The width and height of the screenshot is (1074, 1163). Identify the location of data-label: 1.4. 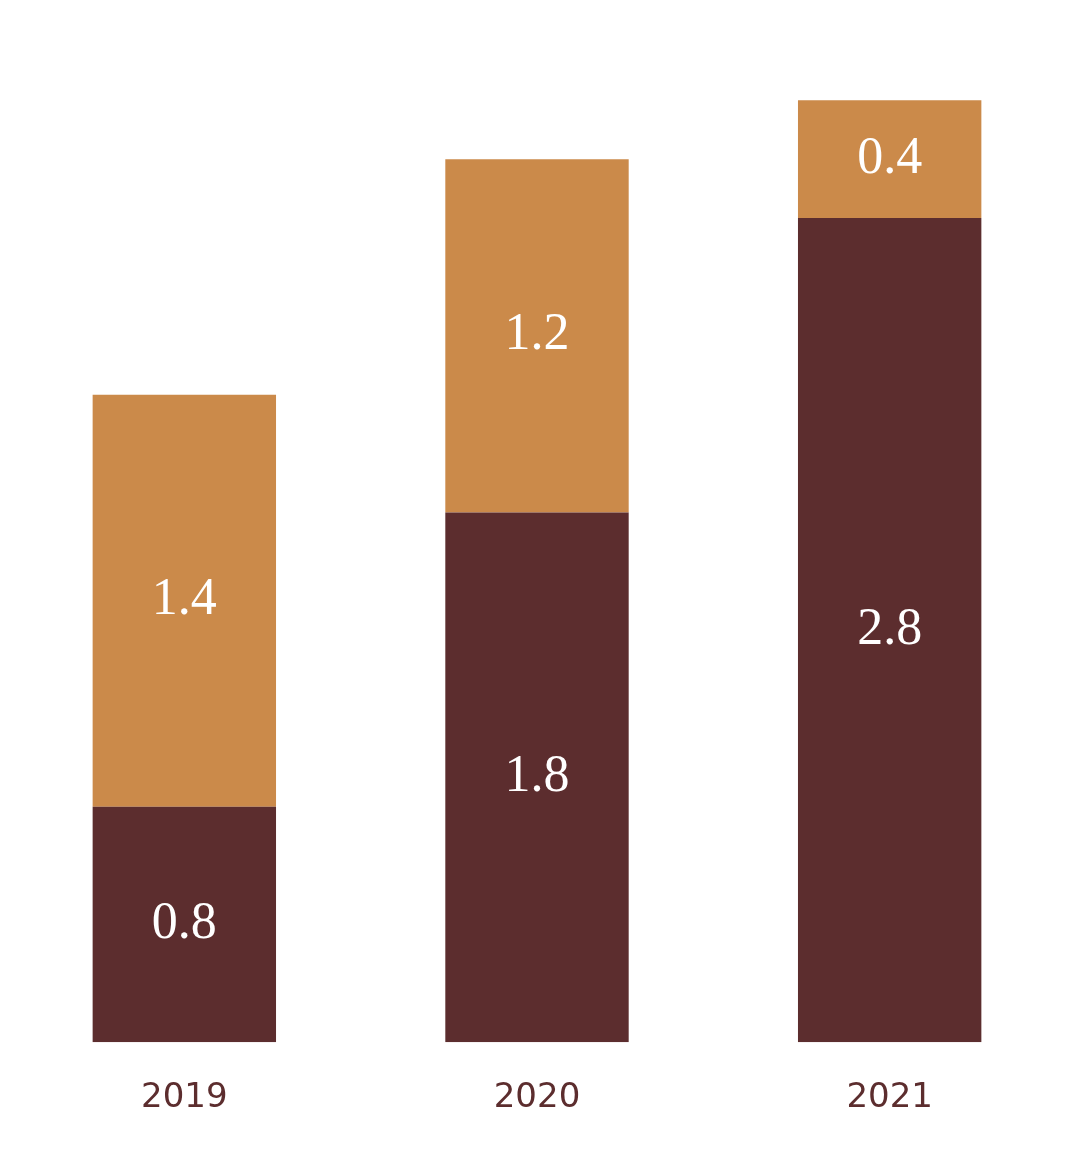
(184, 597).